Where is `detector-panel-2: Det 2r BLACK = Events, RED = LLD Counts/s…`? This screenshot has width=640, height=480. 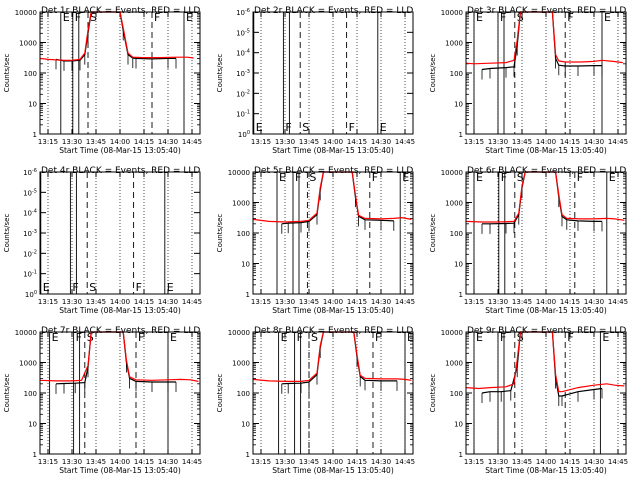 detector-panel-2: Det 2r BLACK = Events, RED = LLD Counts/s… is located at coordinates (315, 80).